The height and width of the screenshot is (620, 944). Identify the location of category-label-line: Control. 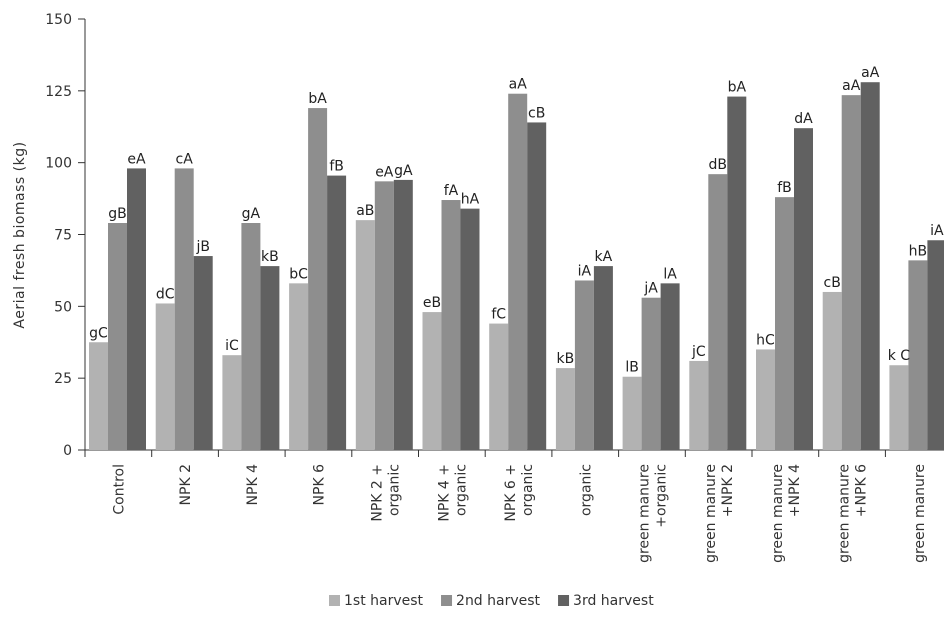
(119, 489).